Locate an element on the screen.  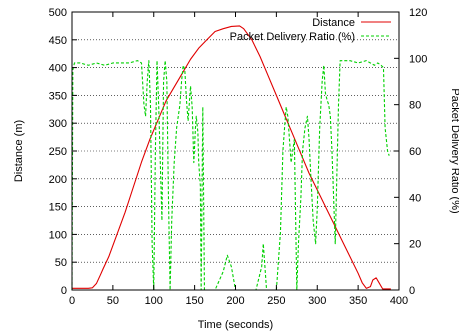
x-tick-label: 200 is located at coordinates (235, 301).